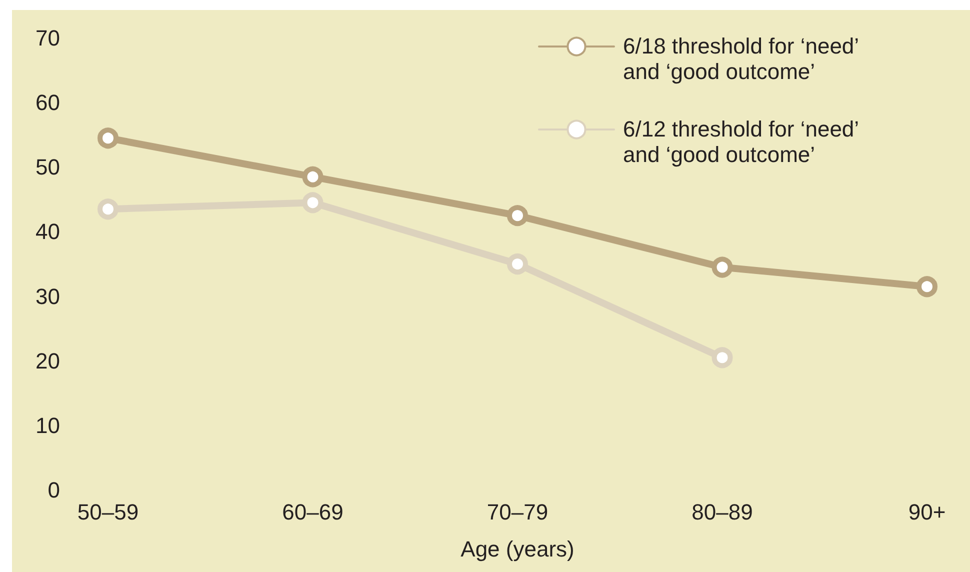 The height and width of the screenshot is (572, 970). What do you see at coordinates (54, 490) in the screenshot?
I see `y-tick-label: 0` at bounding box center [54, 490].